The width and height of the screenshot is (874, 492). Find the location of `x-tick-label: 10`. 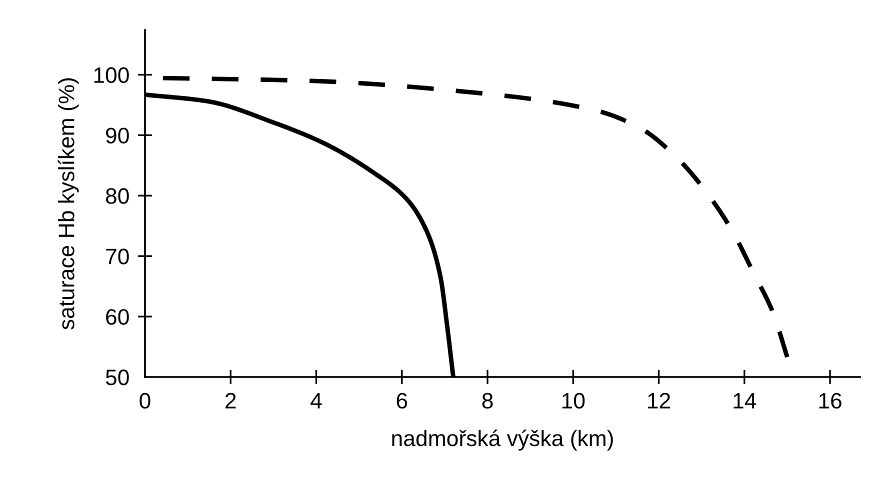

x-tick-label: 10 is located at coordinates (573, 400).